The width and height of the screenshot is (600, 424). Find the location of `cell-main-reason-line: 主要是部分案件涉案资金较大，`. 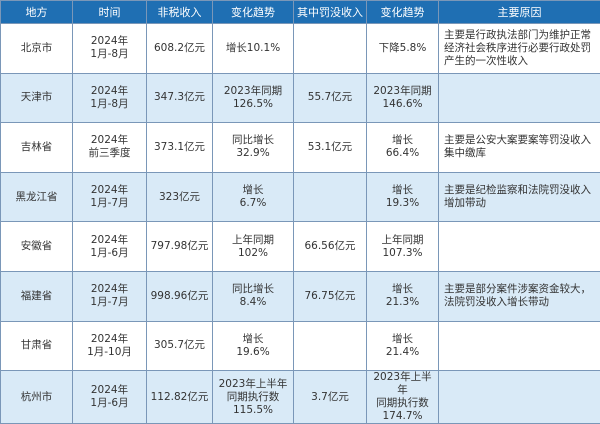

cell-main-reason-line: 主要是部分案件涉案资金较大， is located at coordinates (520, 289).